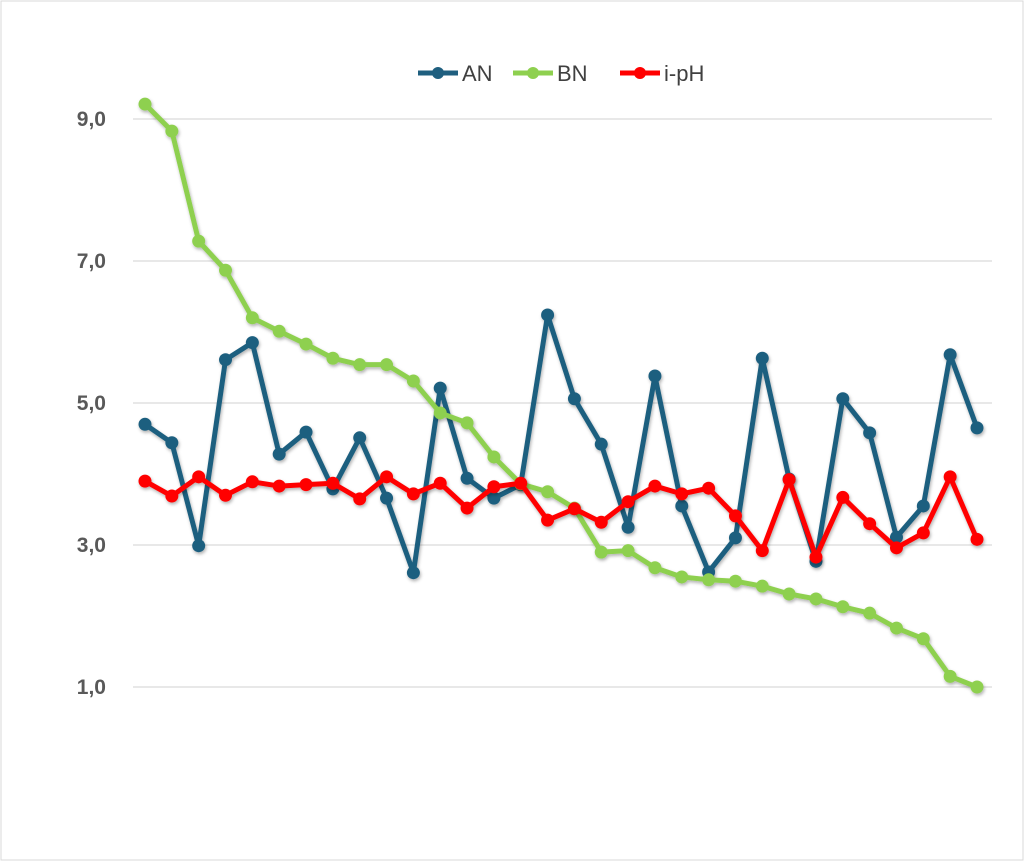 The width and height of the screenshot is (1024, 861). I want to click on legend-marker-iph, so click(640, 73).